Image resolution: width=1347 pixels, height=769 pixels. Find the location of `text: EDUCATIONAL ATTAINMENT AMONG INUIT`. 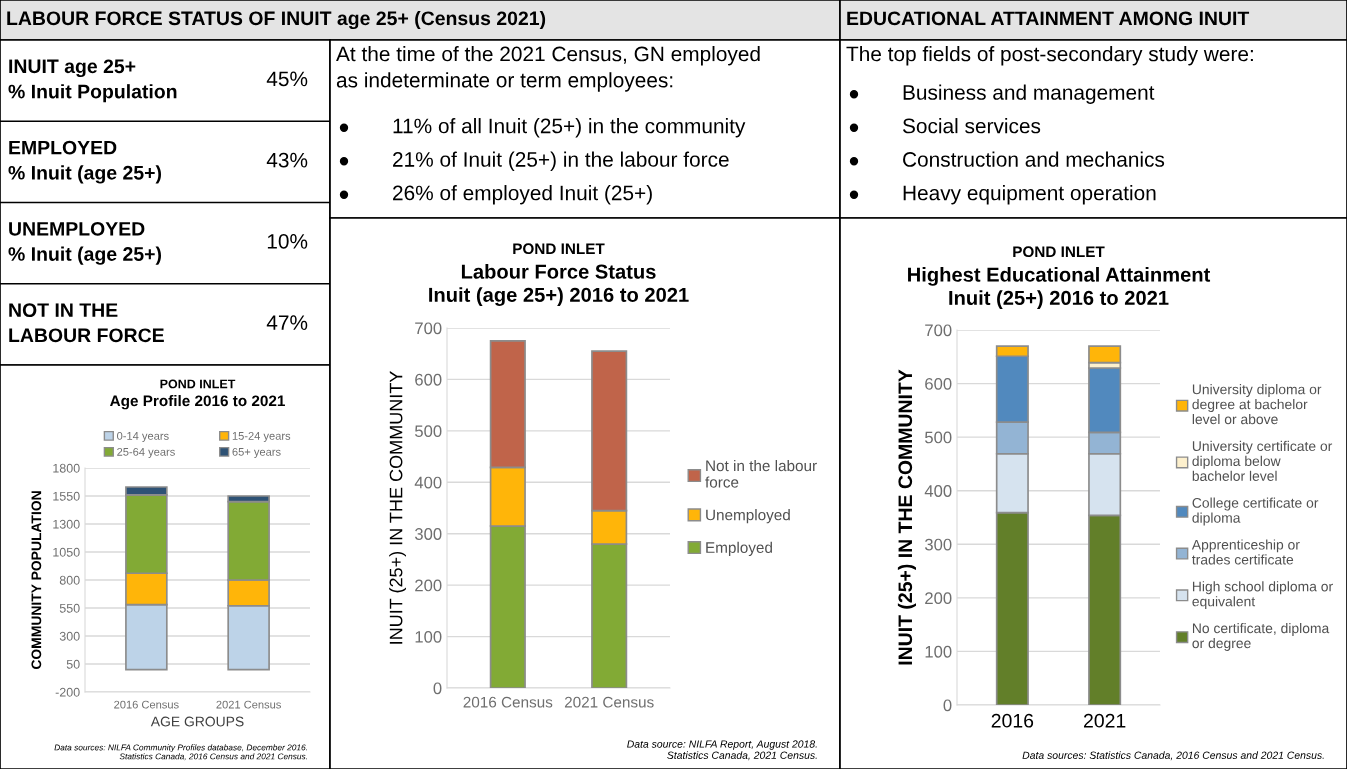

text: EDUCATIONAL ATTAINMENT AMONG INUIT is located at coordinates (1048, 18).